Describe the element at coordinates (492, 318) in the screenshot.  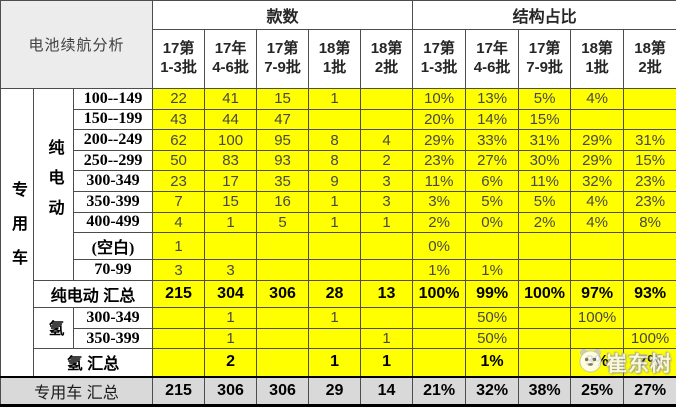
I see `share-cell: 50%` at that location.